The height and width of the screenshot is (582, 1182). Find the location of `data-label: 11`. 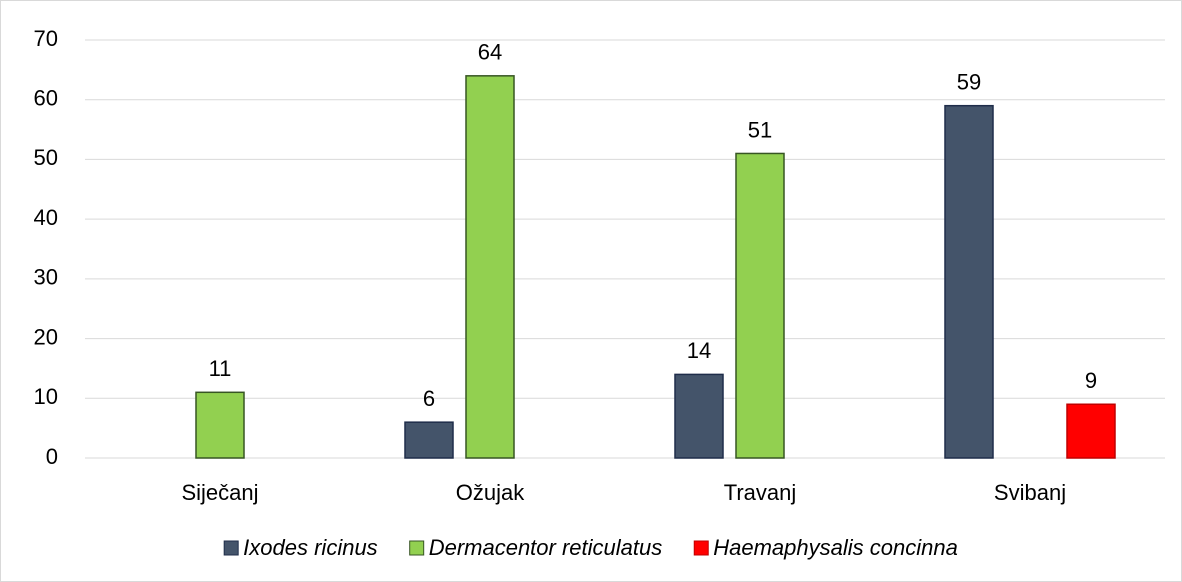

data-label: 11 is located at coordinates (220, 368).